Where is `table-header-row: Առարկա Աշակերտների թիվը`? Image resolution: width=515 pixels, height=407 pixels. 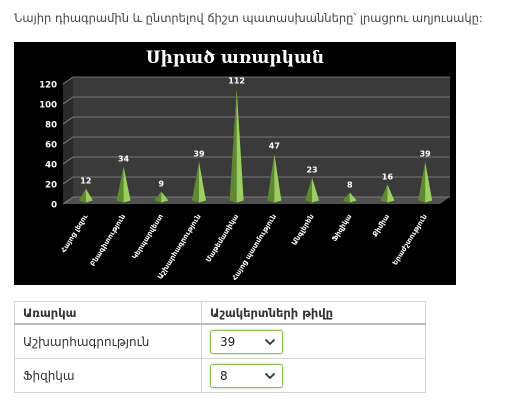
table-header-row: Առարկա Աշակերտների թիվը is located at coordinates (220, 313).